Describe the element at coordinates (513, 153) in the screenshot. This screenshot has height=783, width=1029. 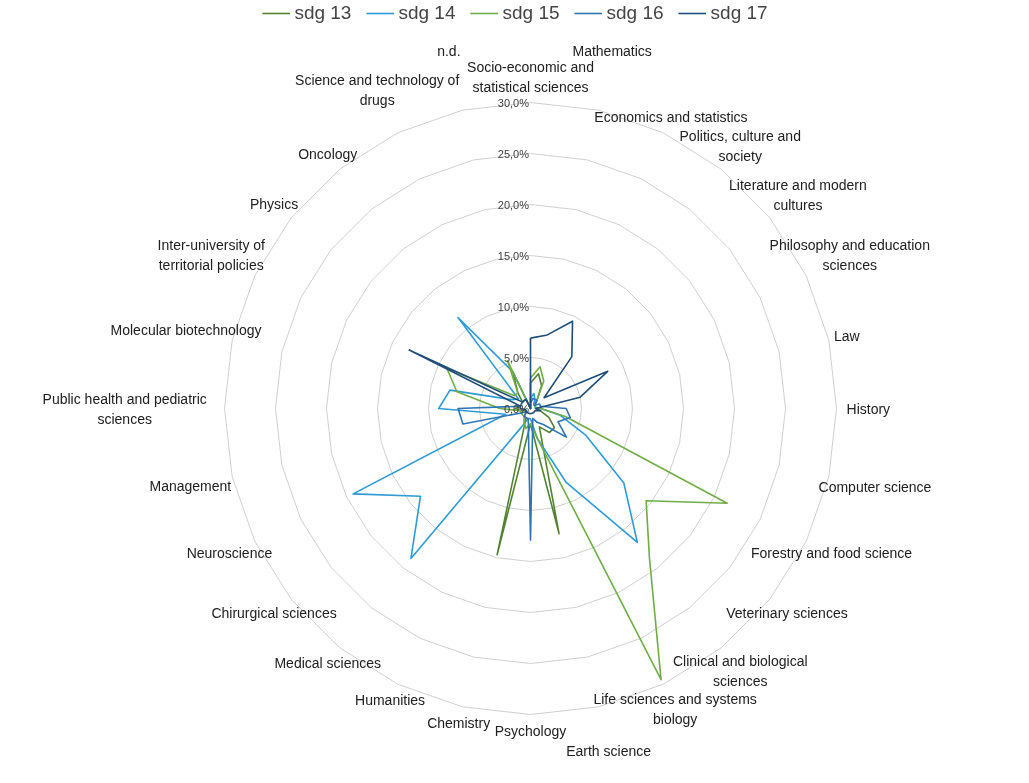
I see `y-tick-label: 25,0%` at that location.